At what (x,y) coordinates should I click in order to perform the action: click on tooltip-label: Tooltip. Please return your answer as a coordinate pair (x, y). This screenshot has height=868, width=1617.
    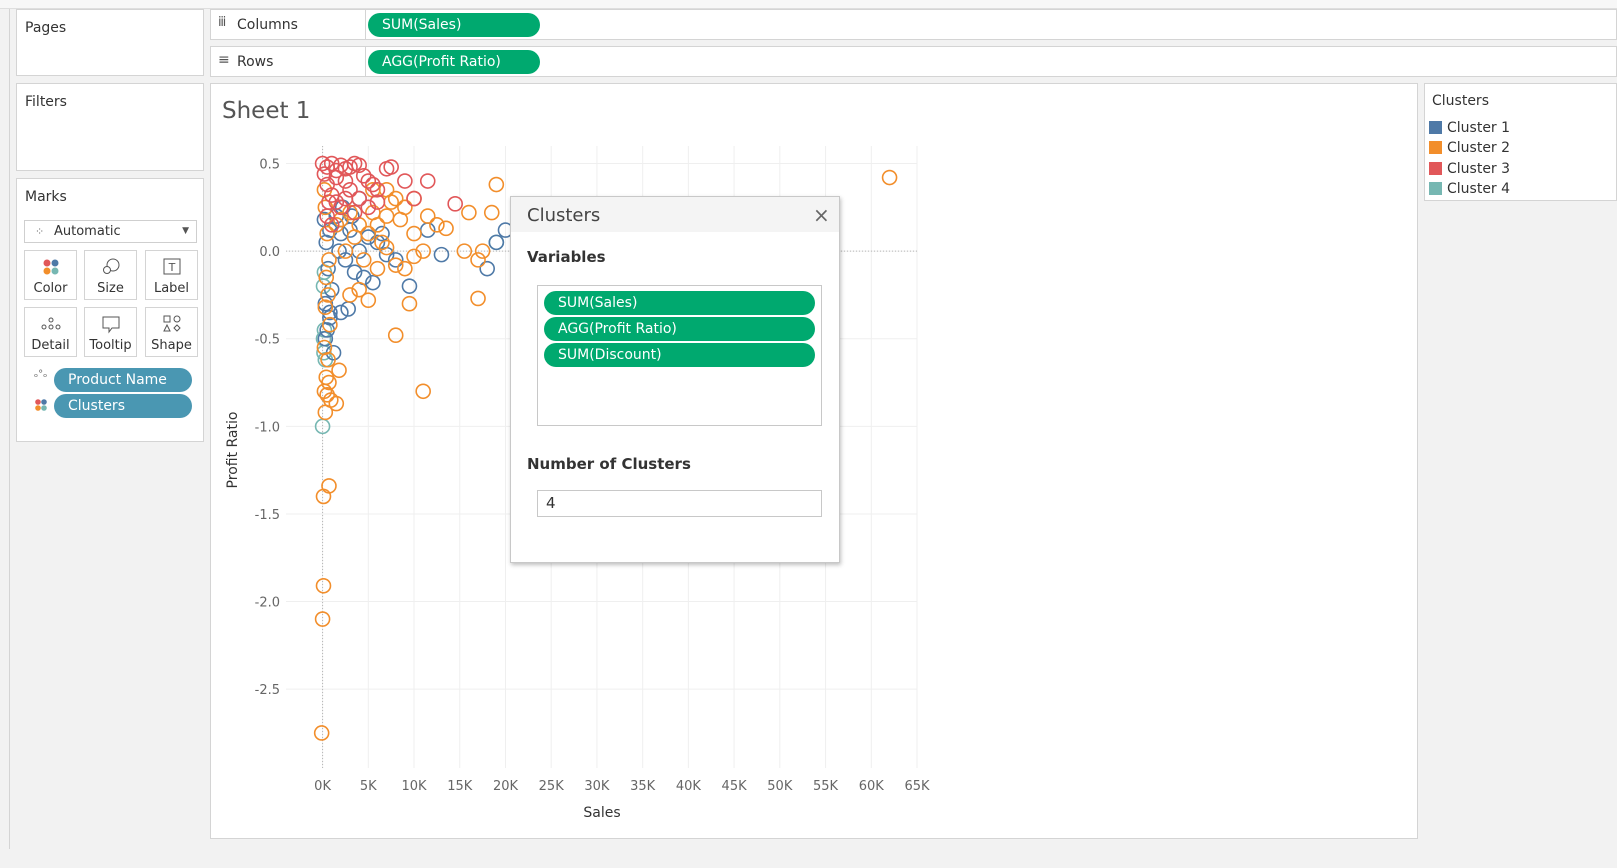
    Looking at the image, I should click on (110, 345).